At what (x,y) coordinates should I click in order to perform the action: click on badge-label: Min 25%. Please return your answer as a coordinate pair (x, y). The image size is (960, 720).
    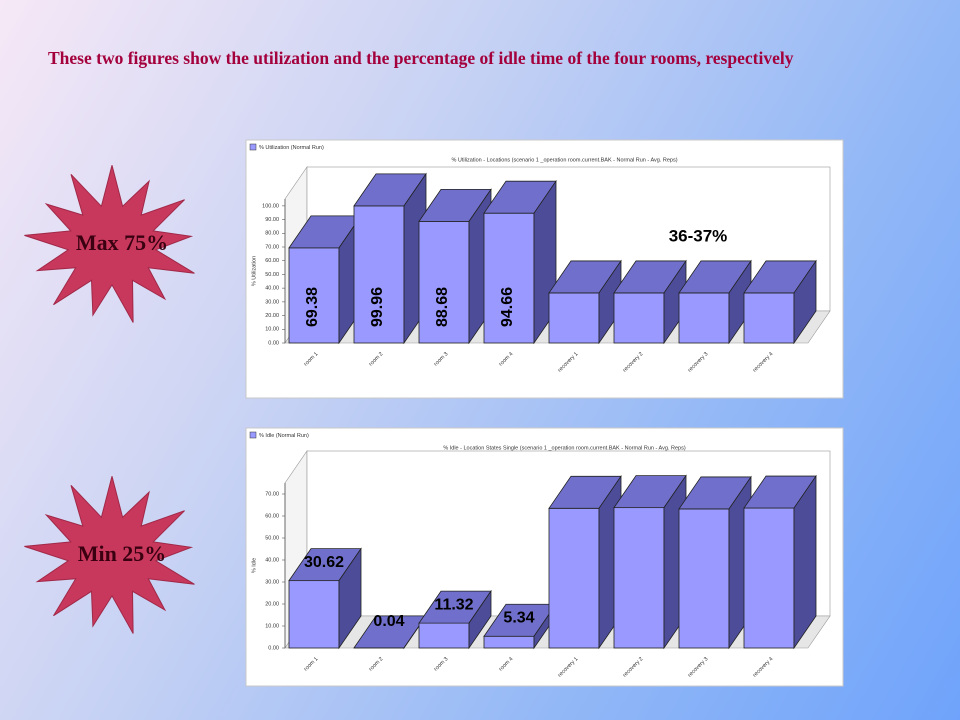
    Looking at the image, I should click on (122, 553).